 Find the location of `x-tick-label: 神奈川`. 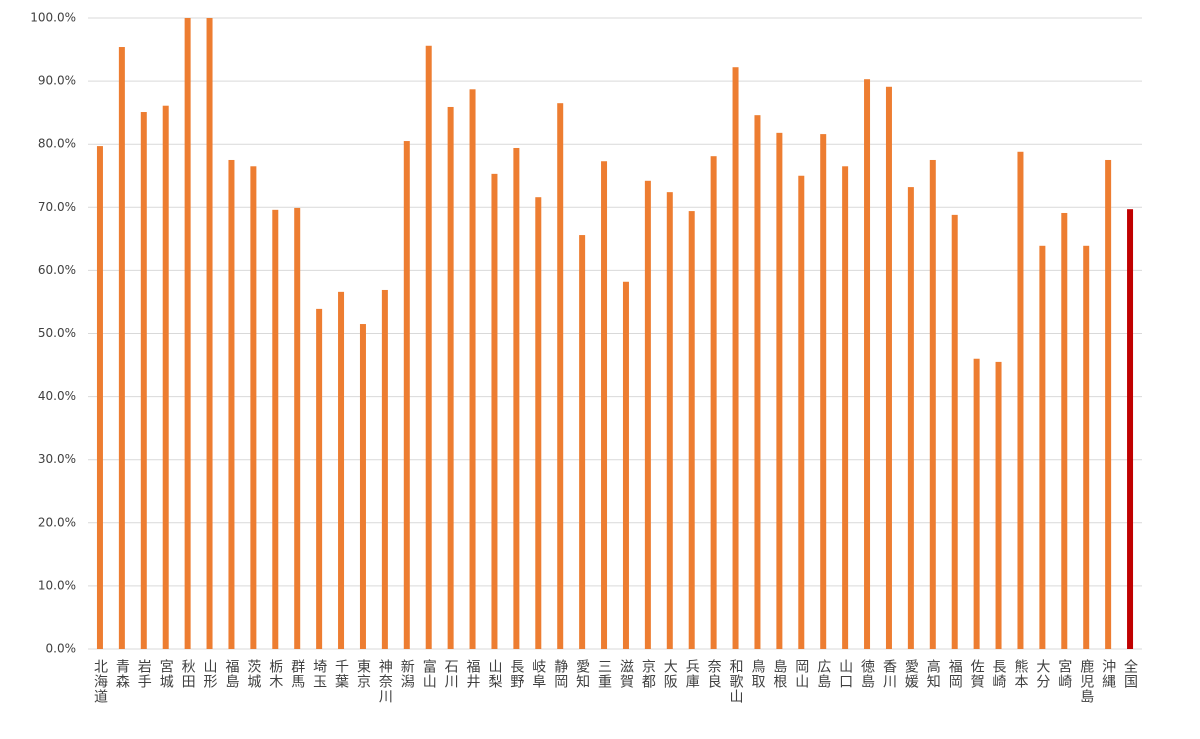

x-tick-label: 神奈川 is located at coordinates (385, 681).